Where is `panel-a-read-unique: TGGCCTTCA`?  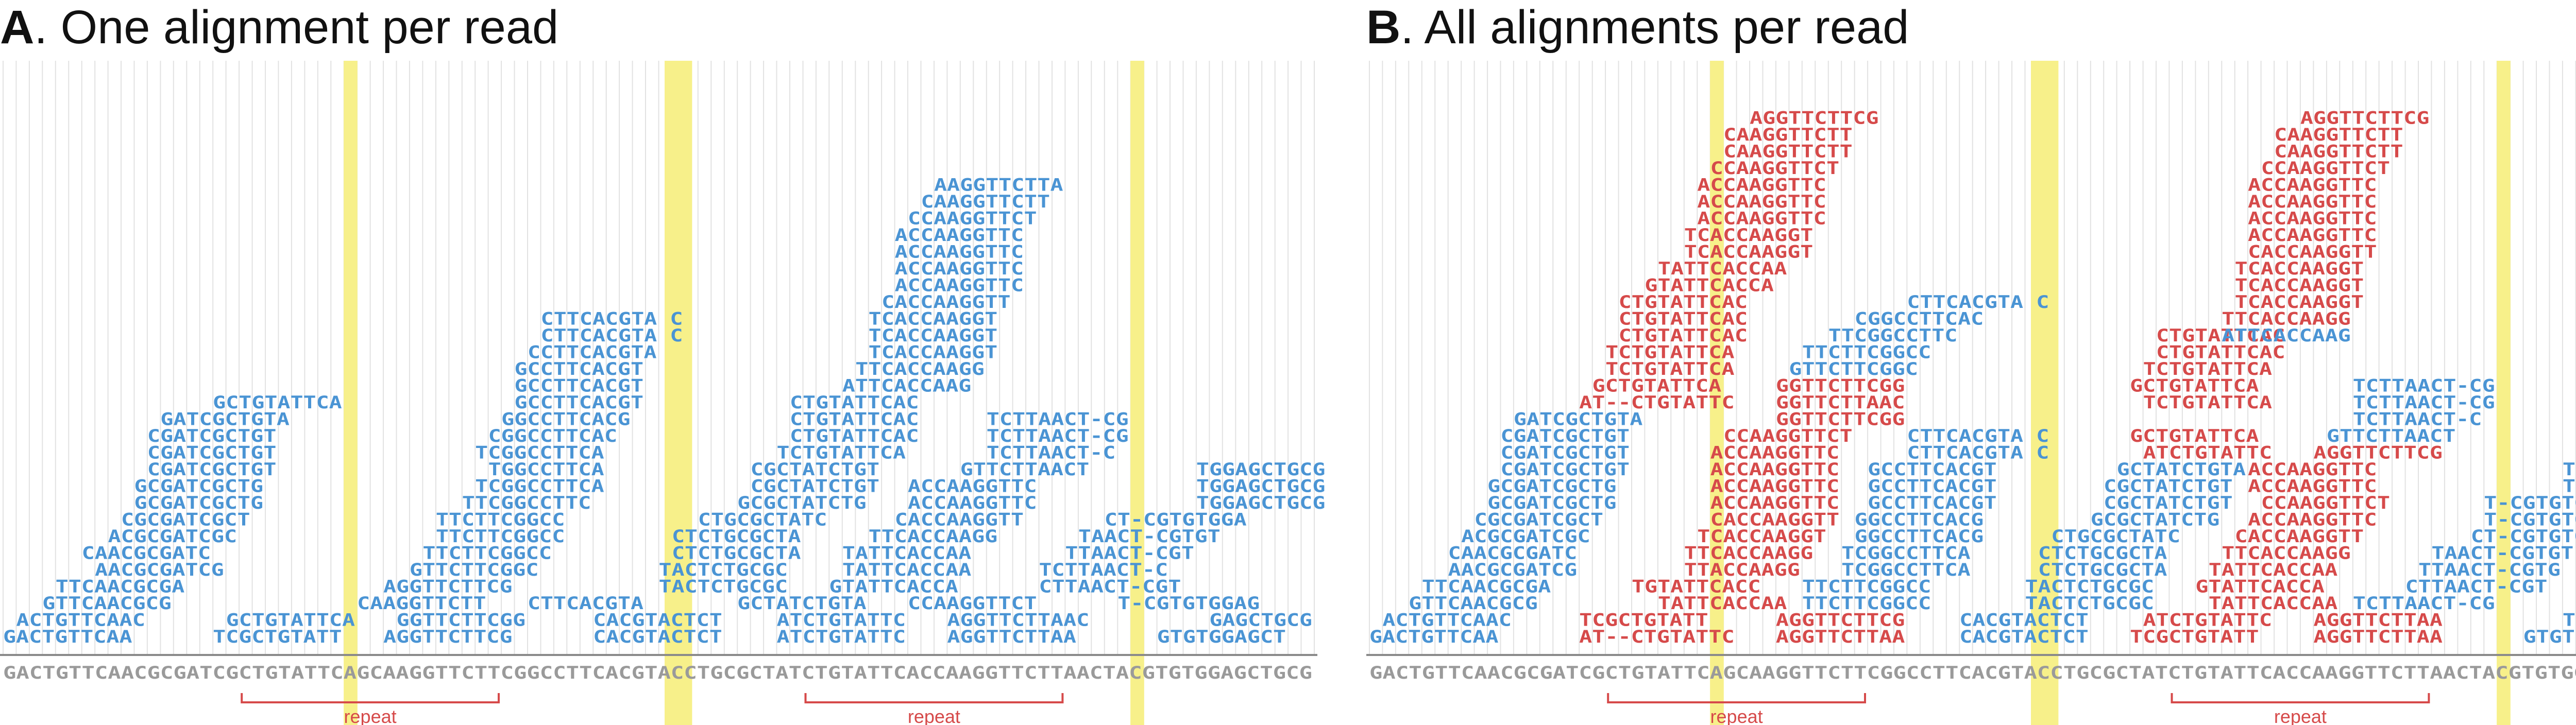 panel-a-read-unique: TGGCCTTCA is located at coordinates (546, 469).